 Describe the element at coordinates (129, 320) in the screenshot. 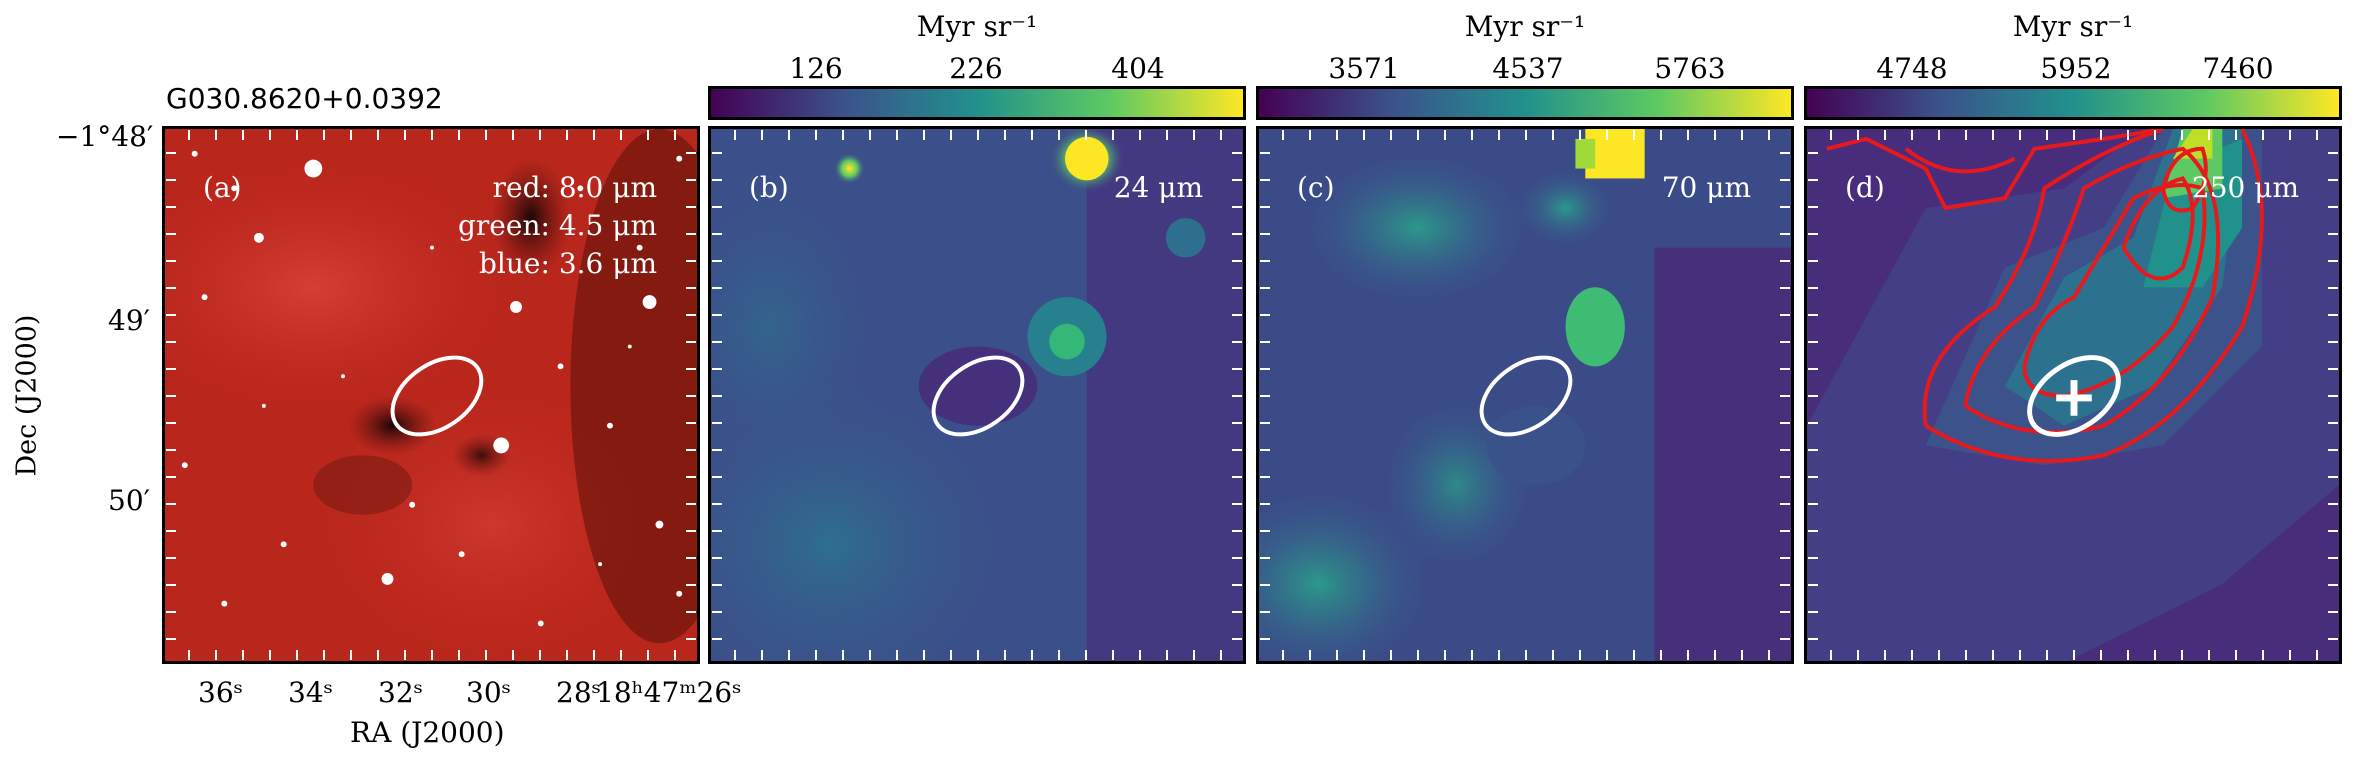

I see `dec-tick-49: 49′` at that location.